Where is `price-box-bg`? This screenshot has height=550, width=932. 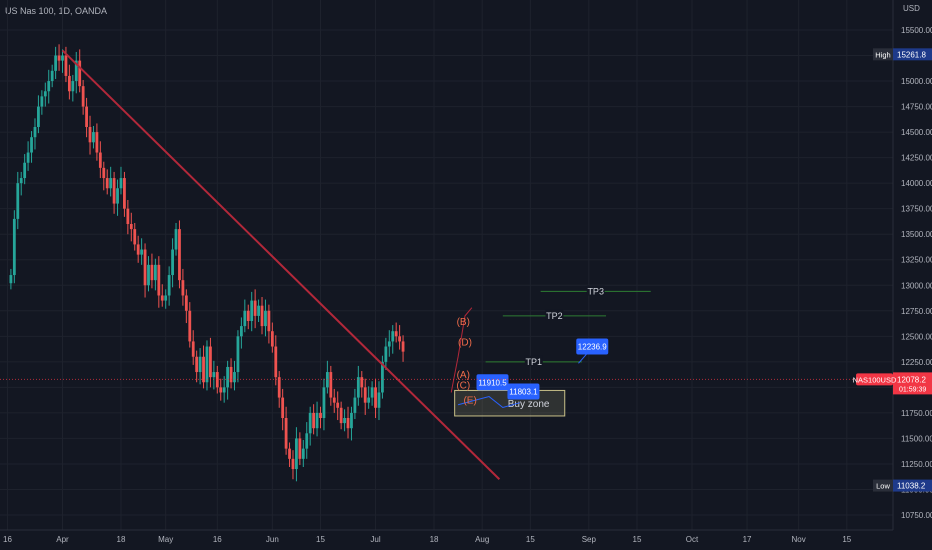 price-box-bg is located at coordinates (523, 391).